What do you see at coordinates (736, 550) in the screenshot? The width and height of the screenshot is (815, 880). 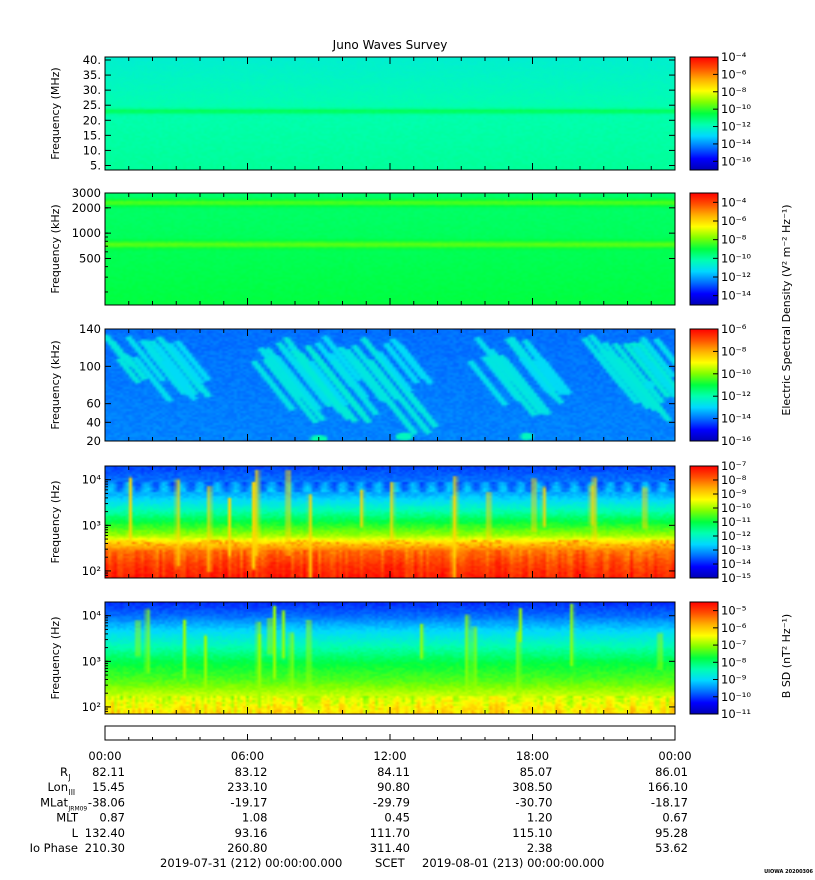 I see `colorbar-tick-label: 10⁻¹³` at bounding box center [736, 550].